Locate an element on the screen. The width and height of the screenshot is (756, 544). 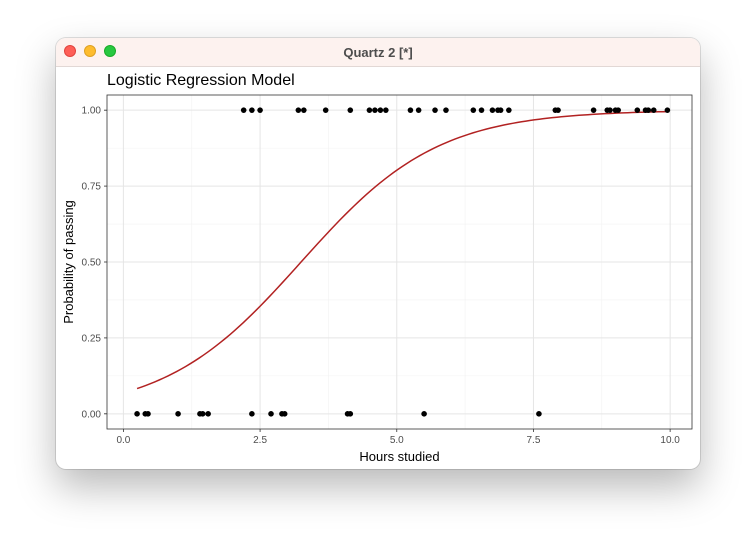
y-tick-label: 0.25 is located at coordinates (92, 338).